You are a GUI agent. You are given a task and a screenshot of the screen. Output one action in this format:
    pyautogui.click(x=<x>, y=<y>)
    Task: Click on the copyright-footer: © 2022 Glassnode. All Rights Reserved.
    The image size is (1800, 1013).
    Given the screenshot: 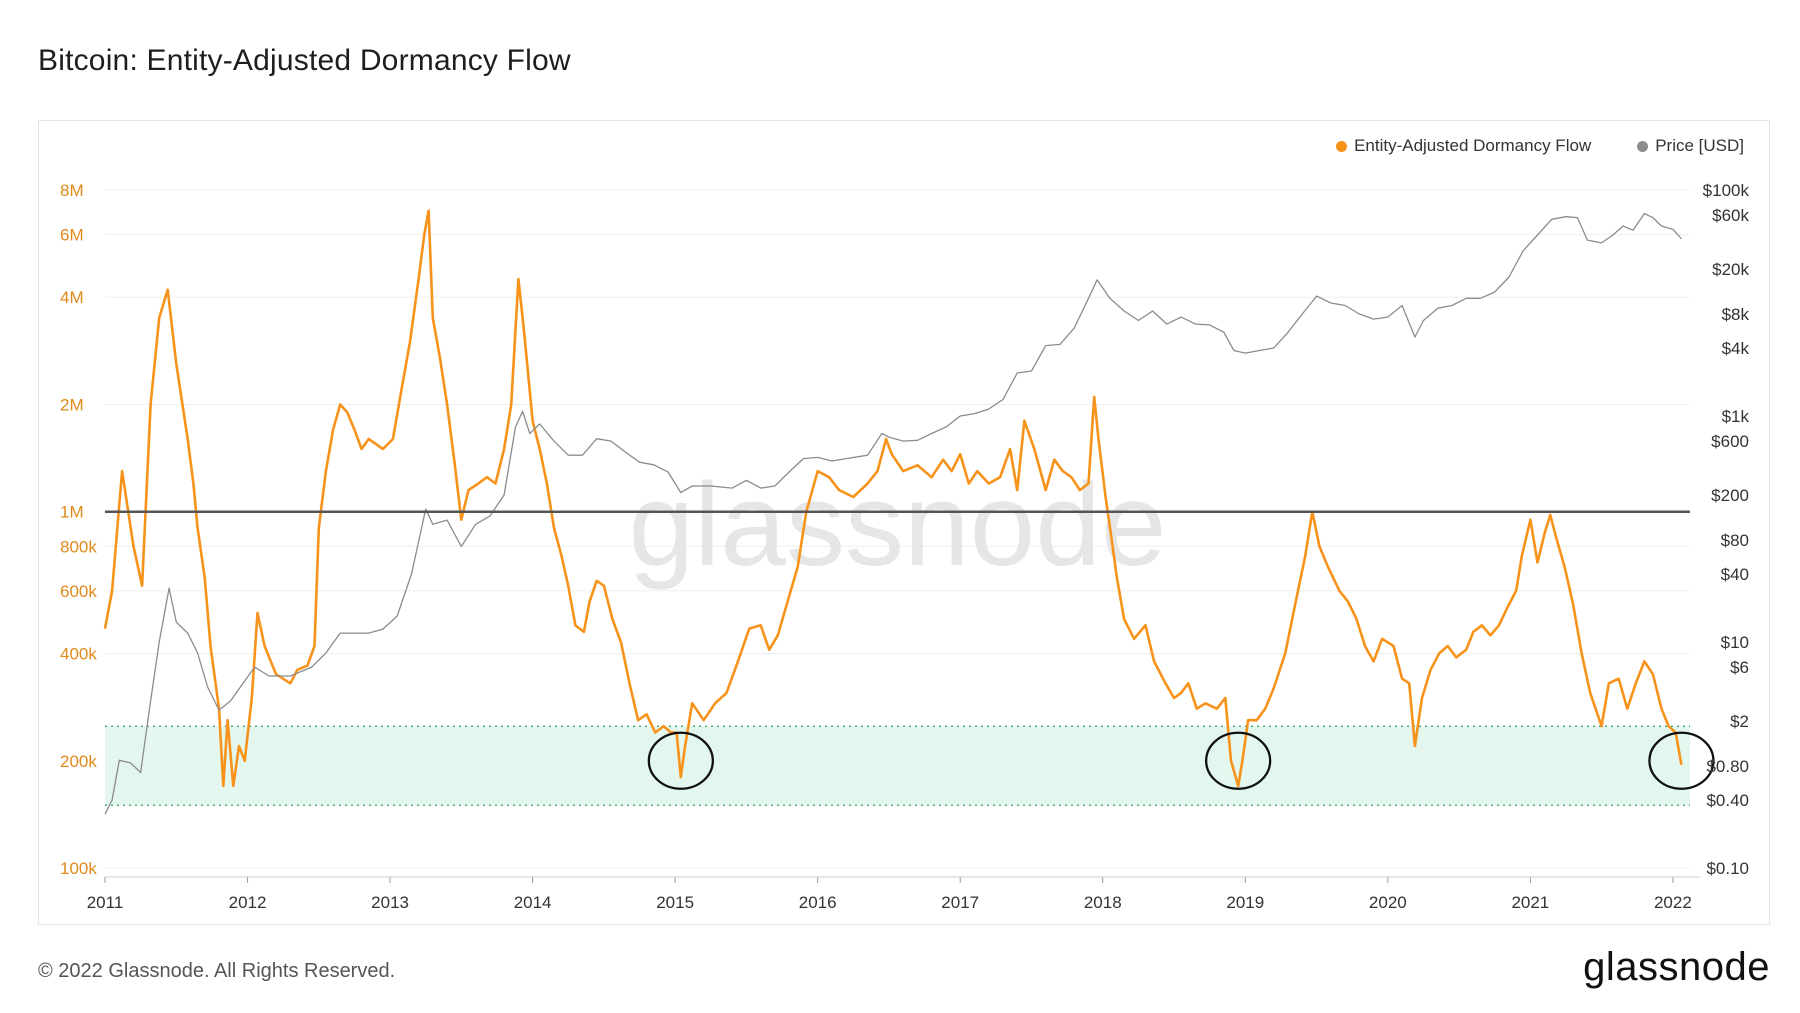 What is the action you would take?
    pyautogui.click(x=217, y=971)
    